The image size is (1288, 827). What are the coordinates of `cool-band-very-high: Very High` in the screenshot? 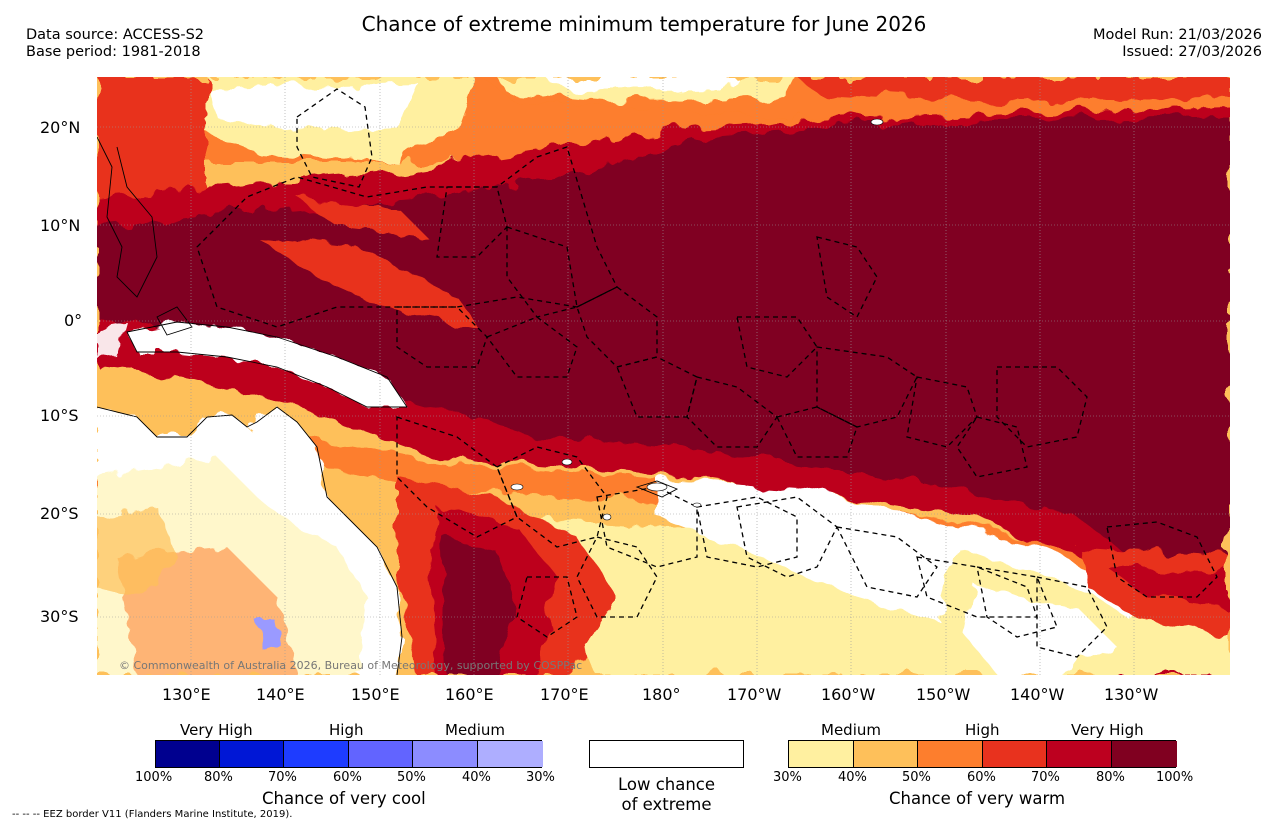 It's located at (216, 730).